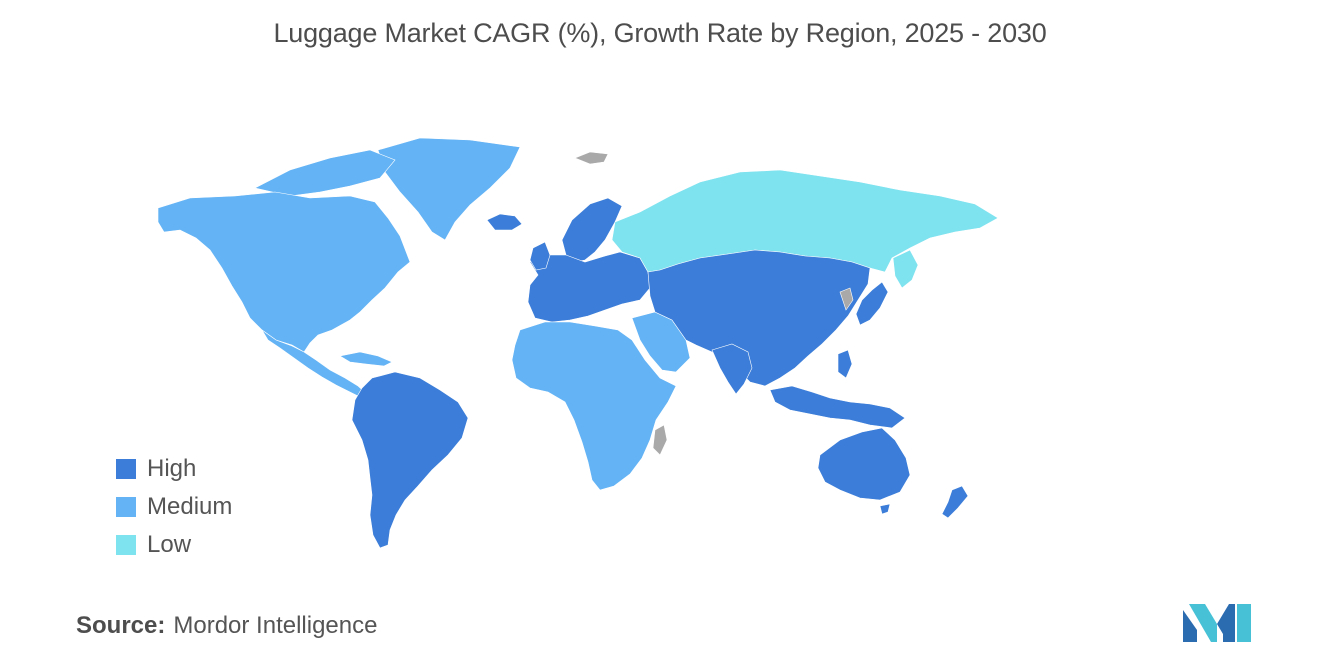 Image resolution: width=1320 pixels, height=670 pixels. Describe the element at coordinates (905, 269) in the screenshot. I see `region-russia-far-east` at that location.